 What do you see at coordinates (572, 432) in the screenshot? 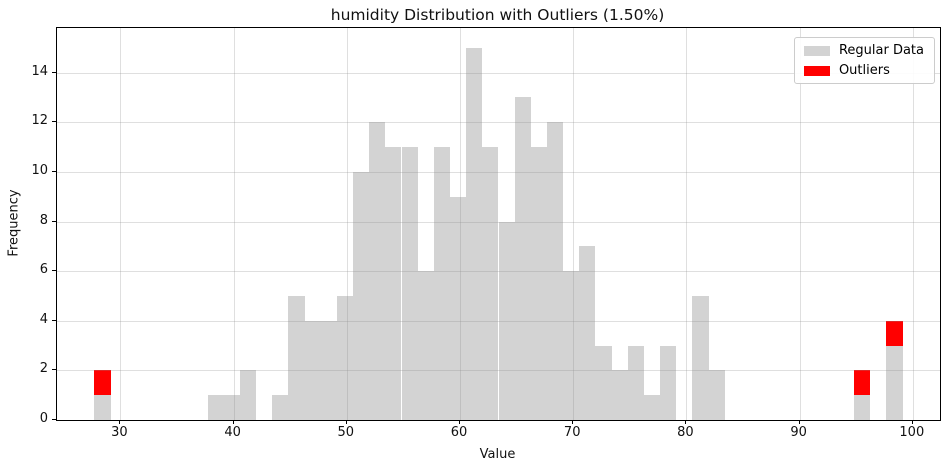
I see `x-tick-label: 70` at bounding box center [572, 432].